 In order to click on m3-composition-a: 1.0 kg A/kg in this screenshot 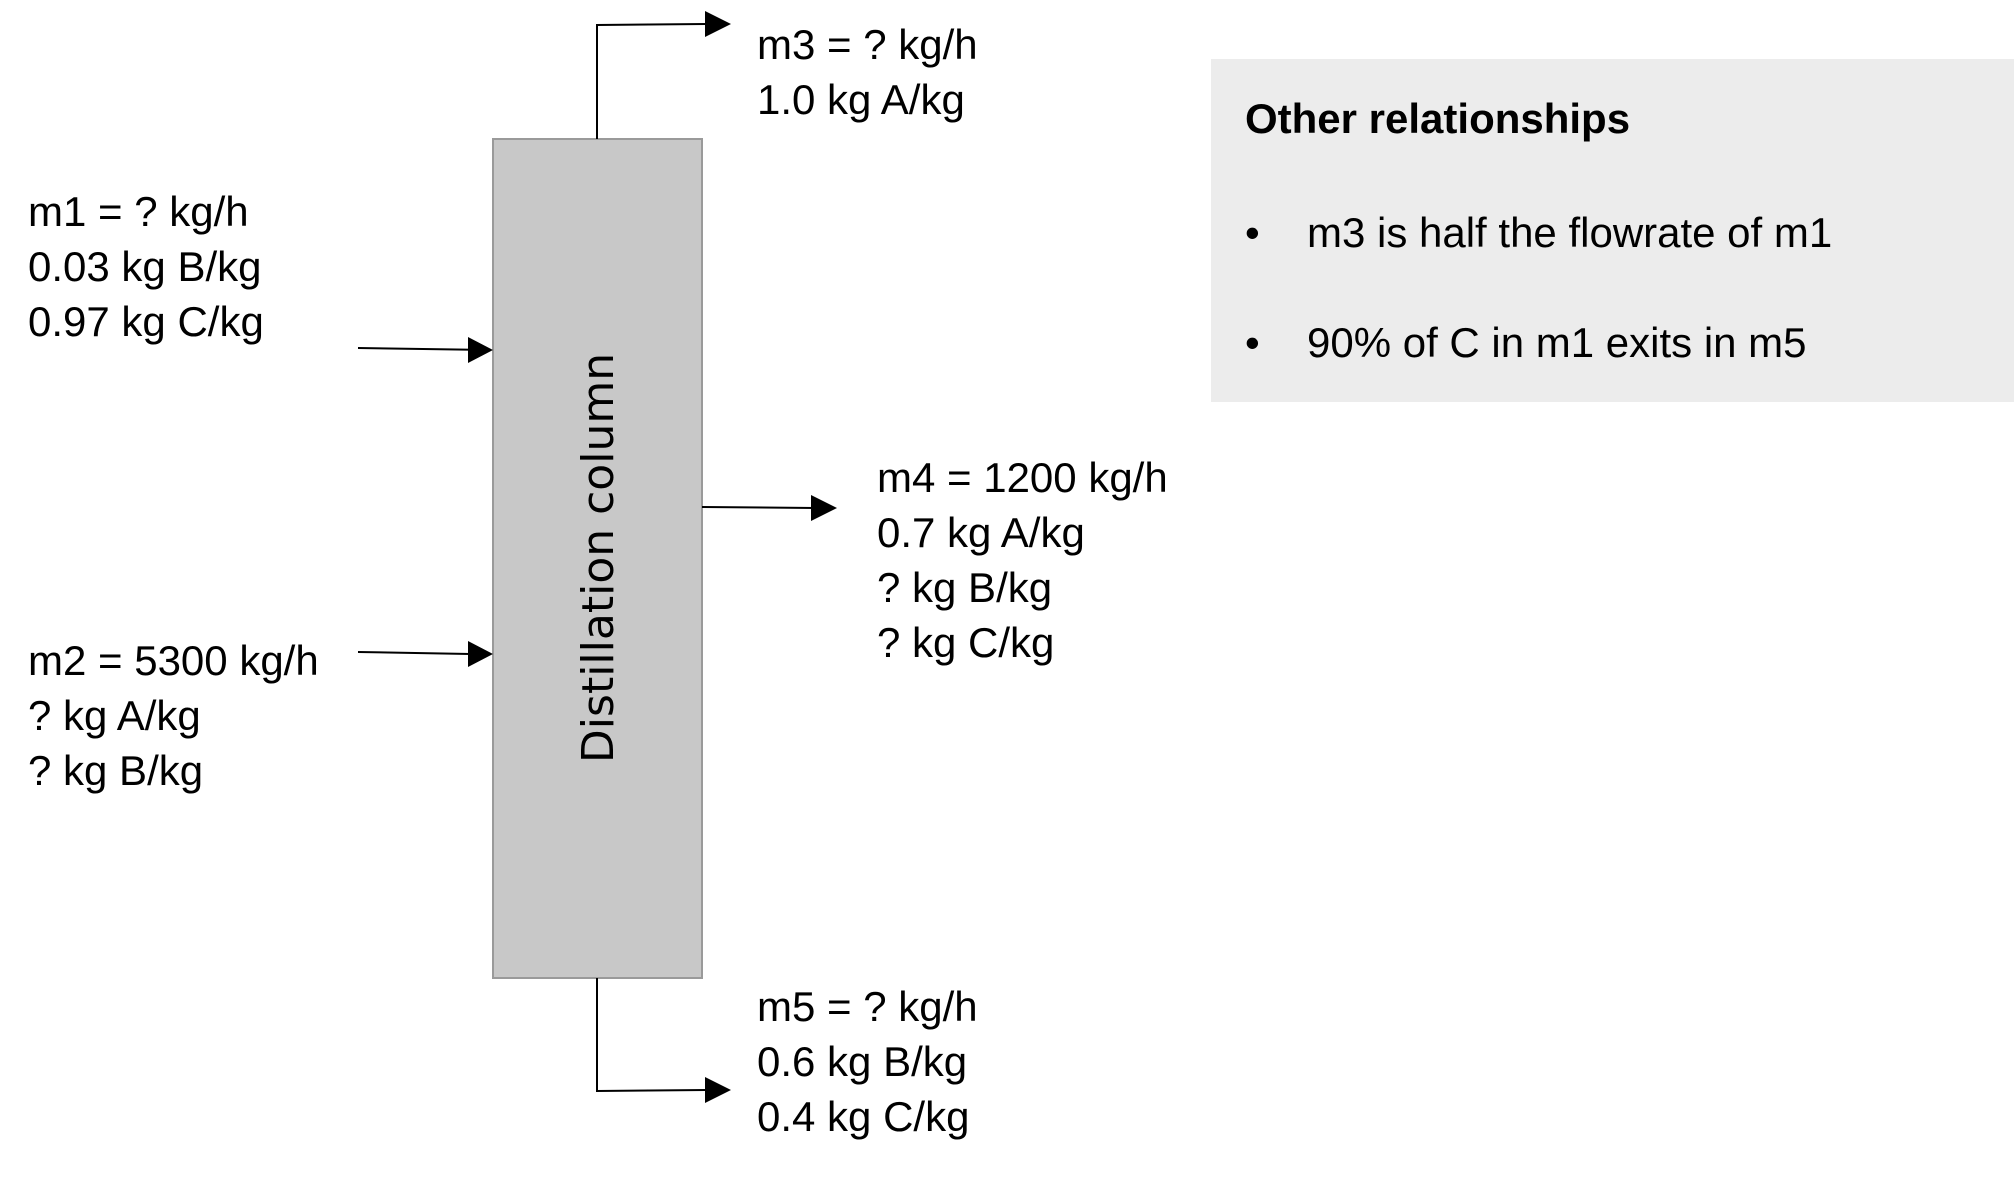, I will do `click(861, 99)`.